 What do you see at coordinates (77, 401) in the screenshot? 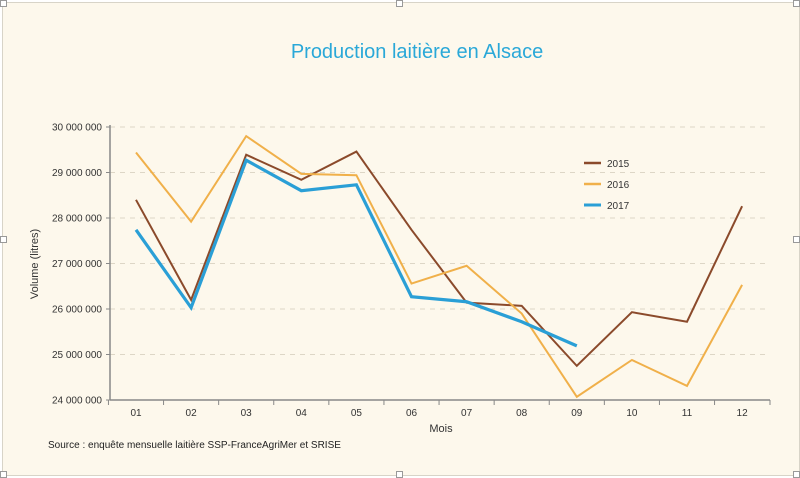
I see `y-tick-label: 24 000 000` at bounding box center [77, 401].